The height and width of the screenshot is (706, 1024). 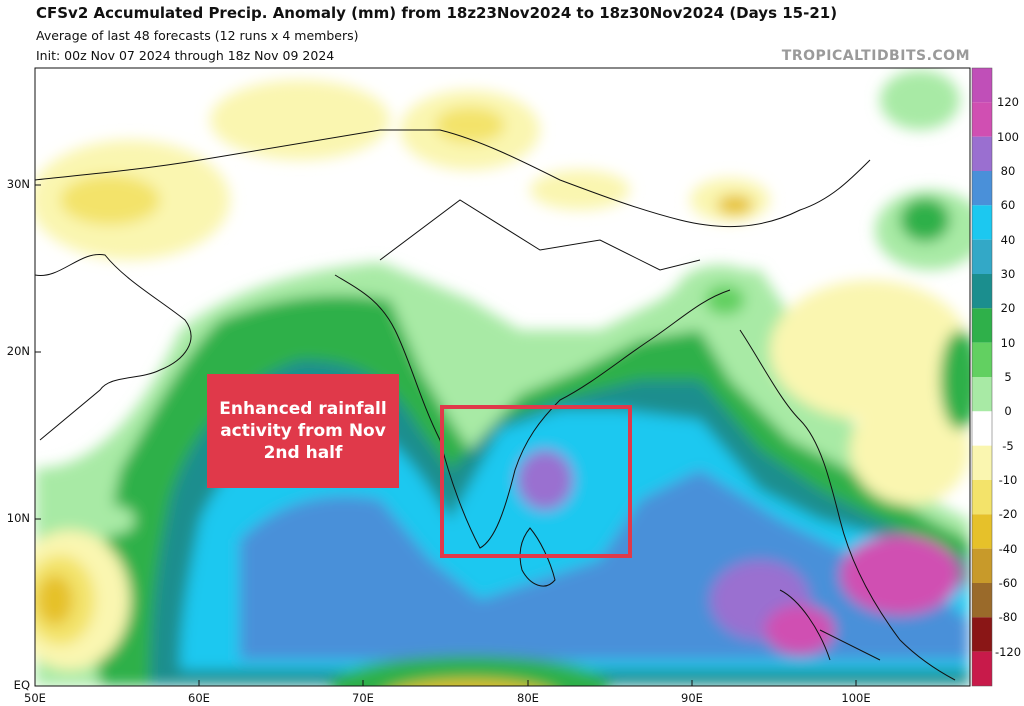 I want to click on lon-label-100e: 100E, so click(x=856, y=698).